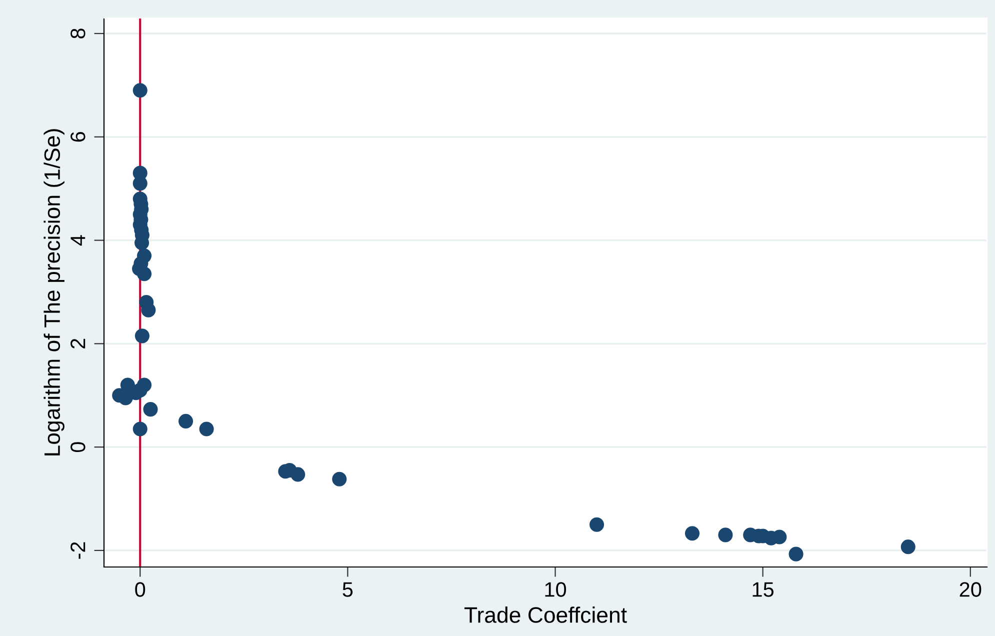 This screenshot has width=995, height=636. Describe the element at coordinates (545, 614) in the screenshot. I see `x-axis-title: Trade Coeffcient` at that location.